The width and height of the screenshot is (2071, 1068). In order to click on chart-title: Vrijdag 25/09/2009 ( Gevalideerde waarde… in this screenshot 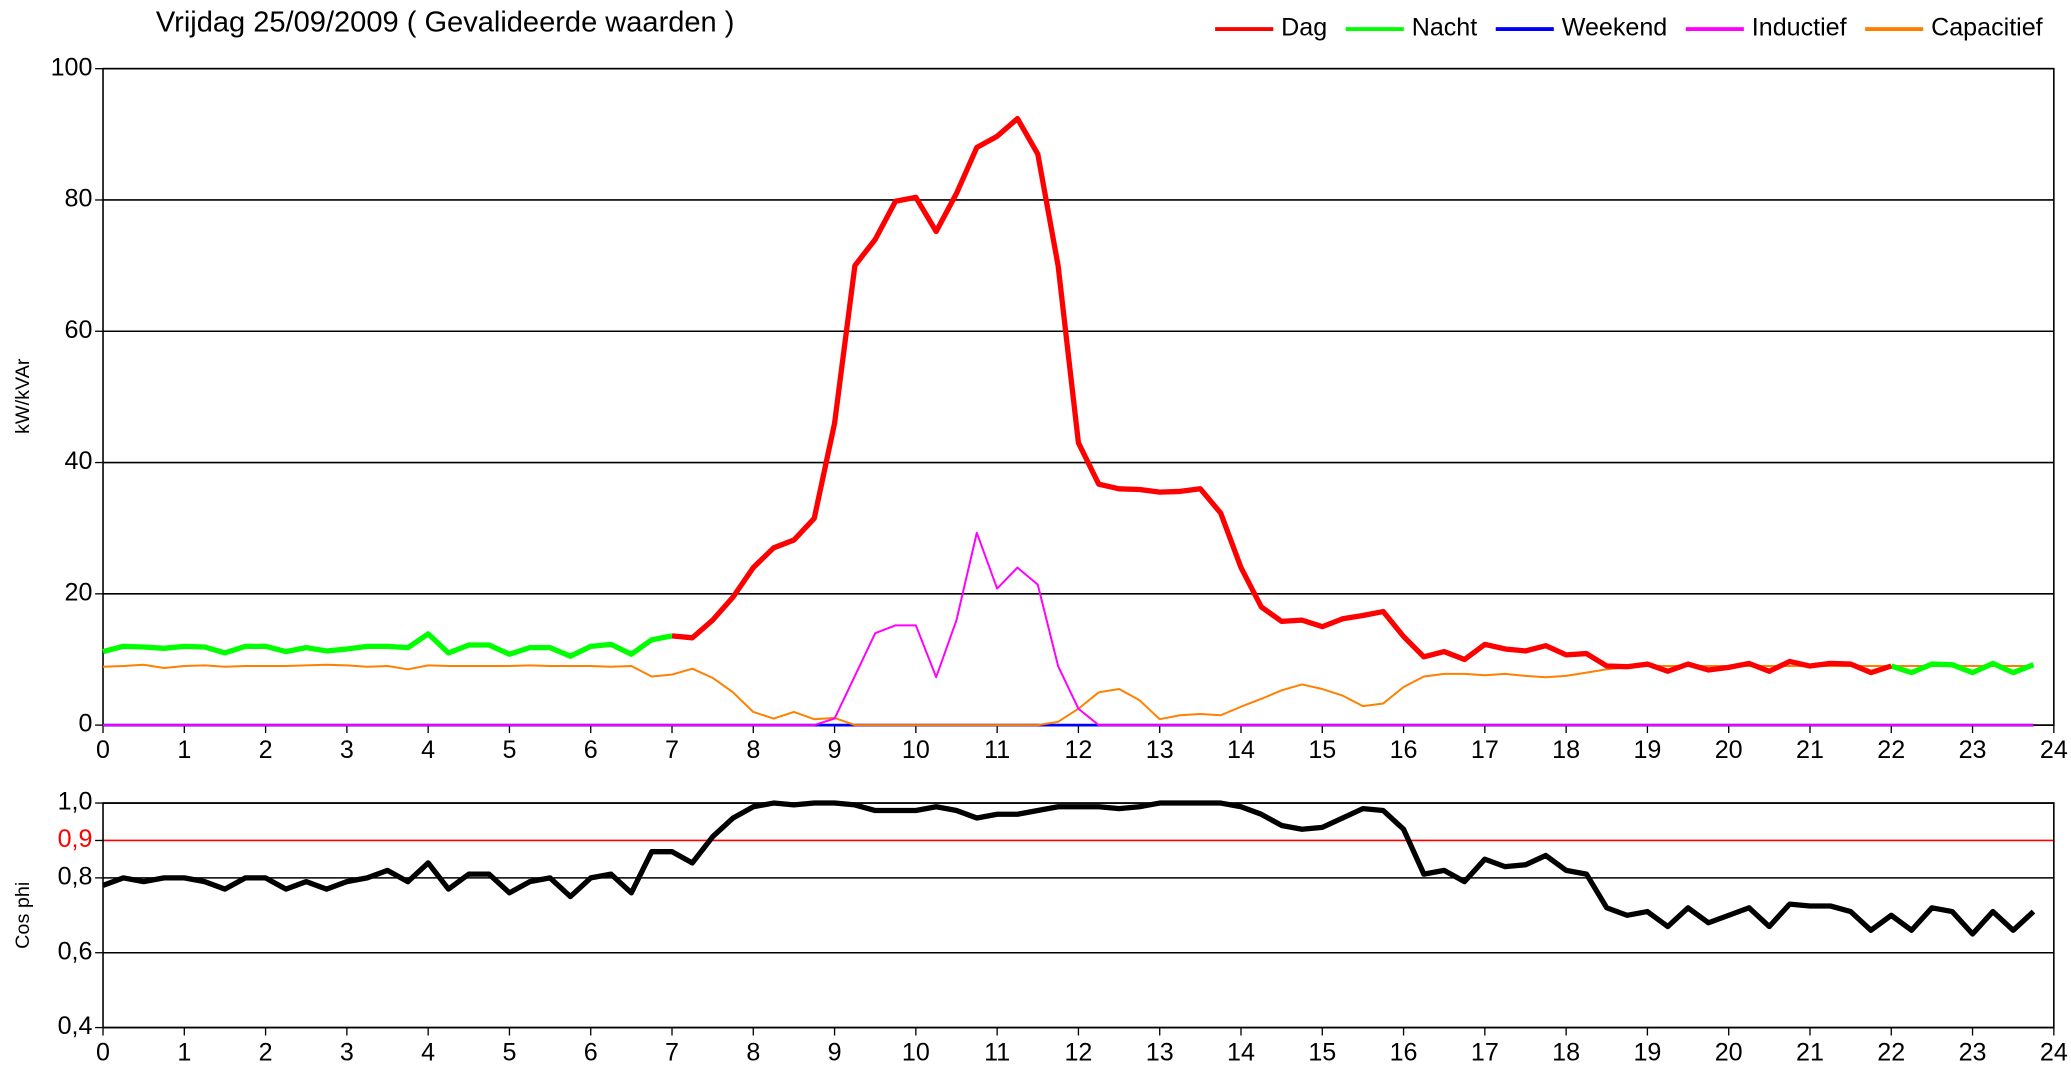, I will do `click(445, 22)`.